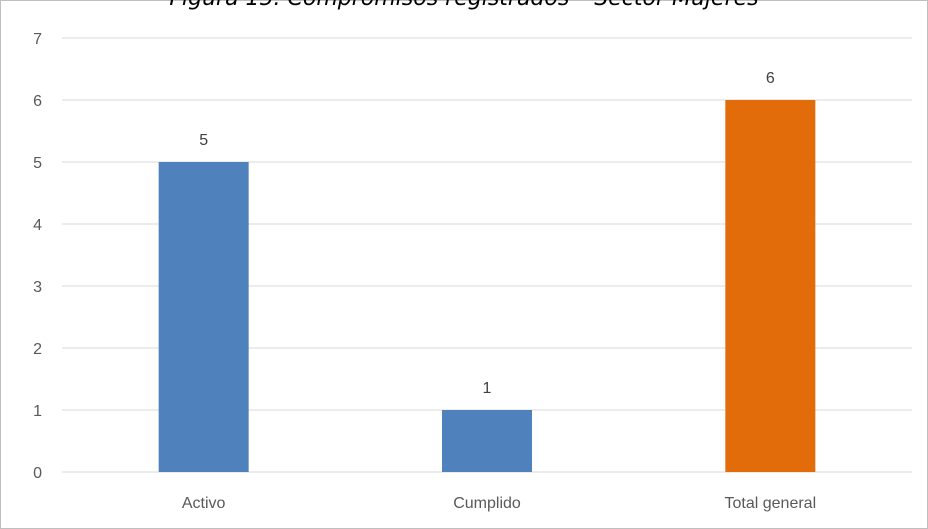 The width and height of the screenshot is (928, 529). Describe the element at coordinates (37, 225) in the screenshot. I see `y-tick-label: 4` at that location.